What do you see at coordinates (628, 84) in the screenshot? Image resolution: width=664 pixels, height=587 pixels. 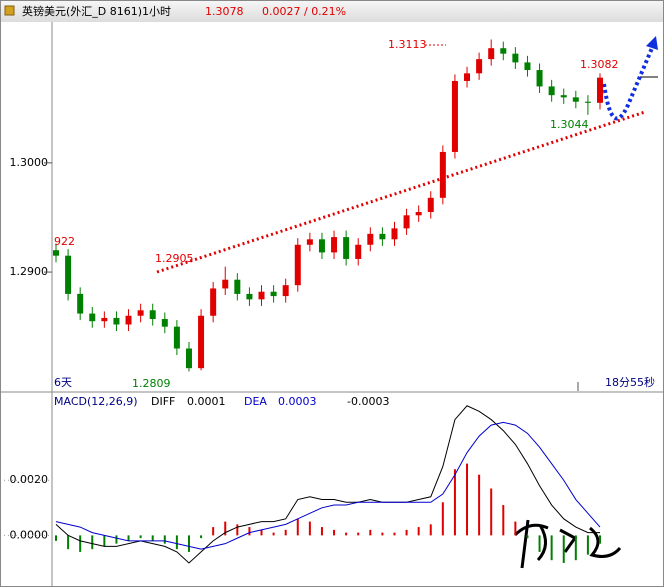 I see `forecast-arrow` at bounding box center [628, 84].